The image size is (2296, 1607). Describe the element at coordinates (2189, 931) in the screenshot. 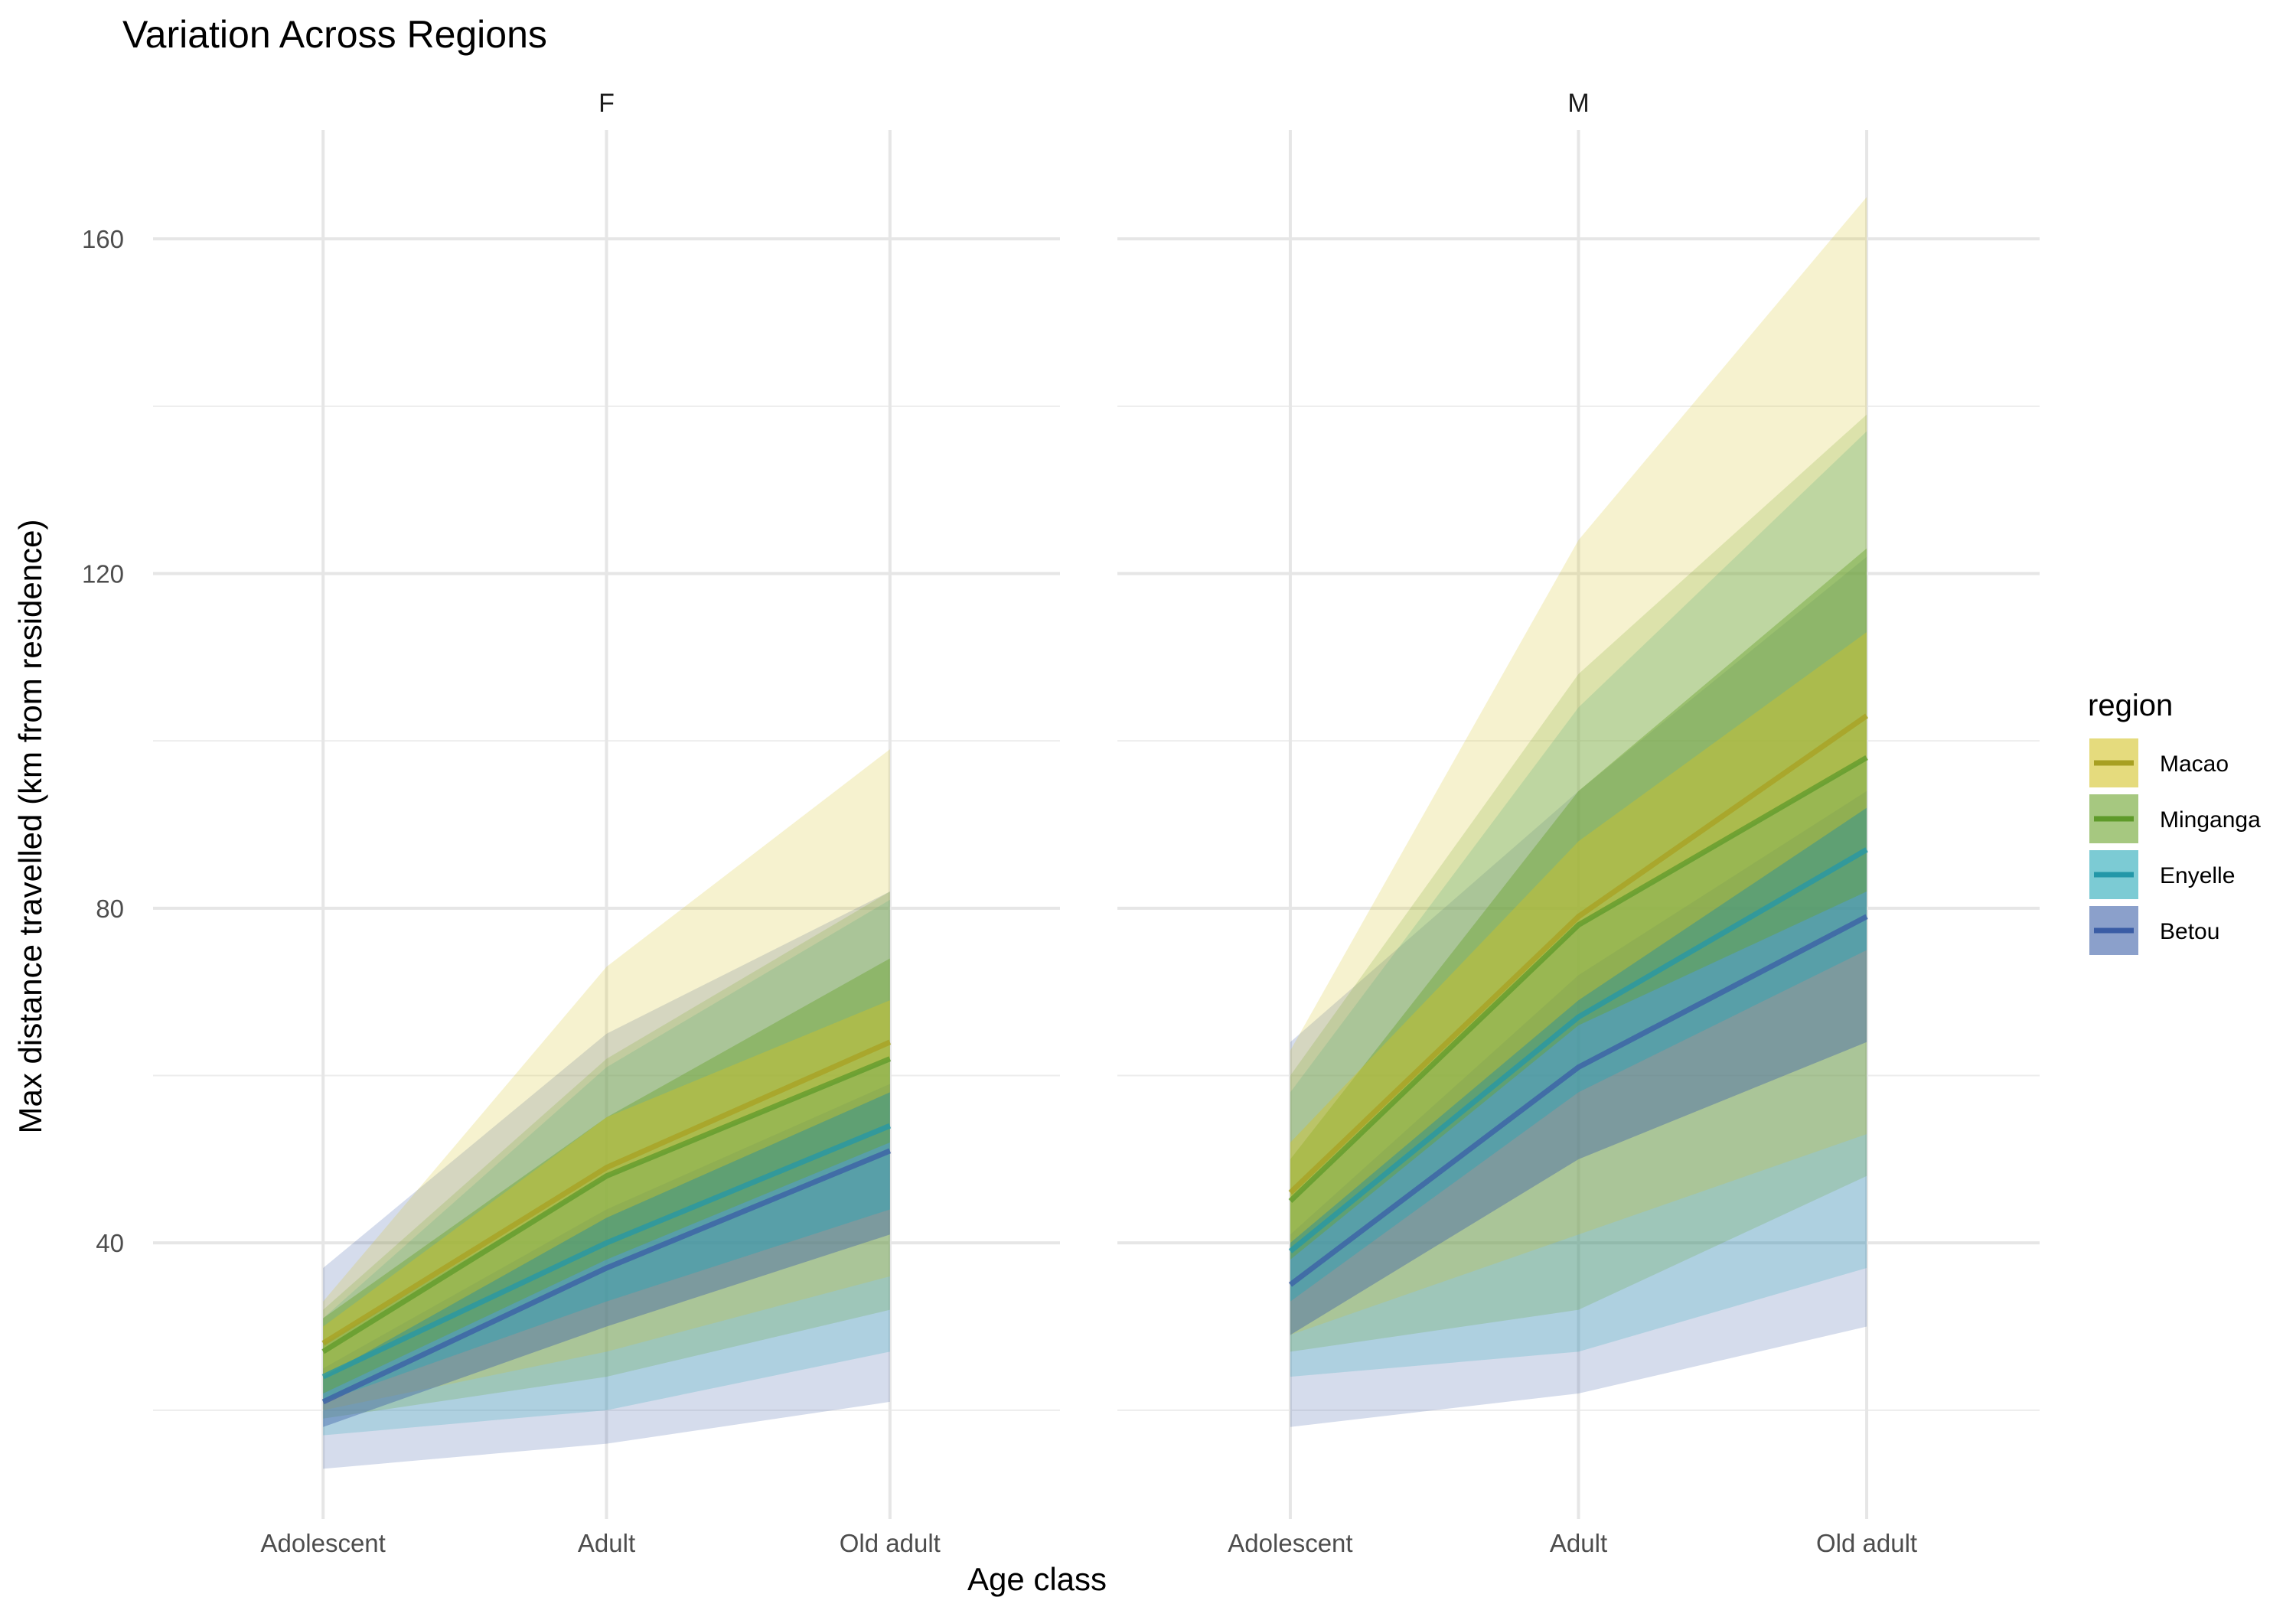

I see `legend-label: Betou` at that location.